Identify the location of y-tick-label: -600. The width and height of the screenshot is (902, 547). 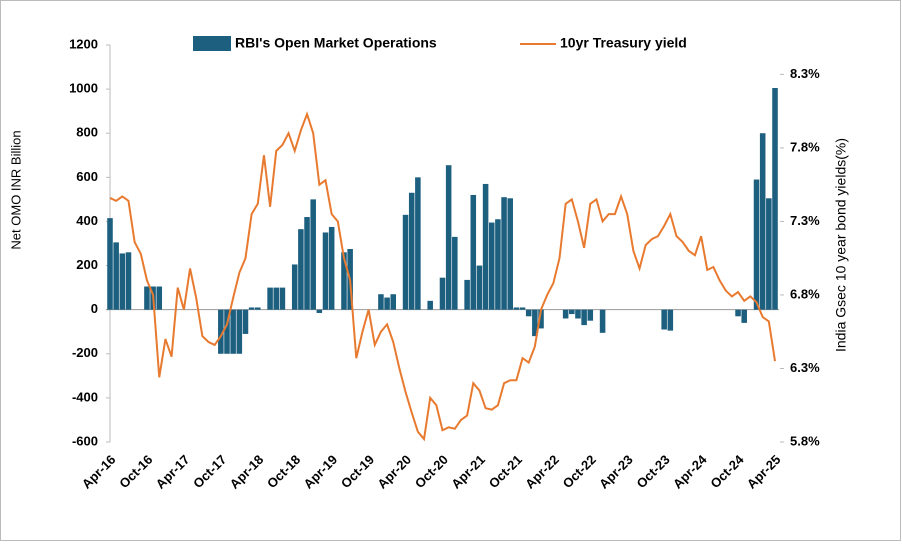
(85, 440).